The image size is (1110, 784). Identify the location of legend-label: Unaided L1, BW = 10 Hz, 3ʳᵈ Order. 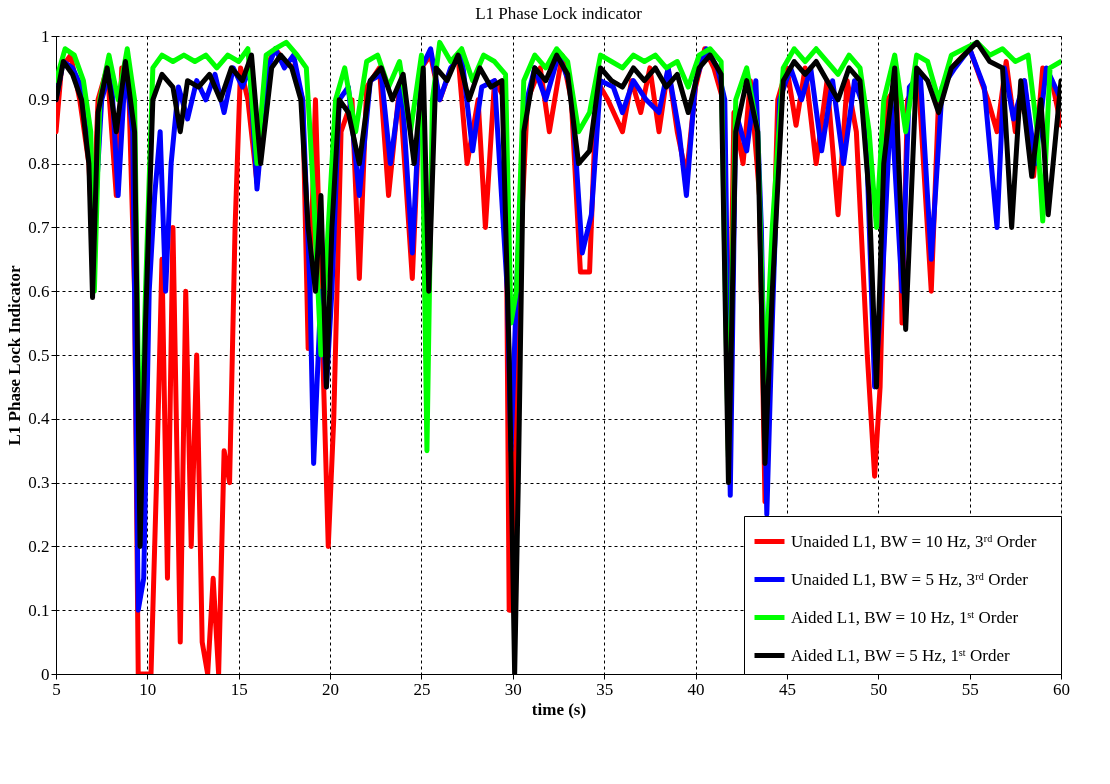
(914, 541).